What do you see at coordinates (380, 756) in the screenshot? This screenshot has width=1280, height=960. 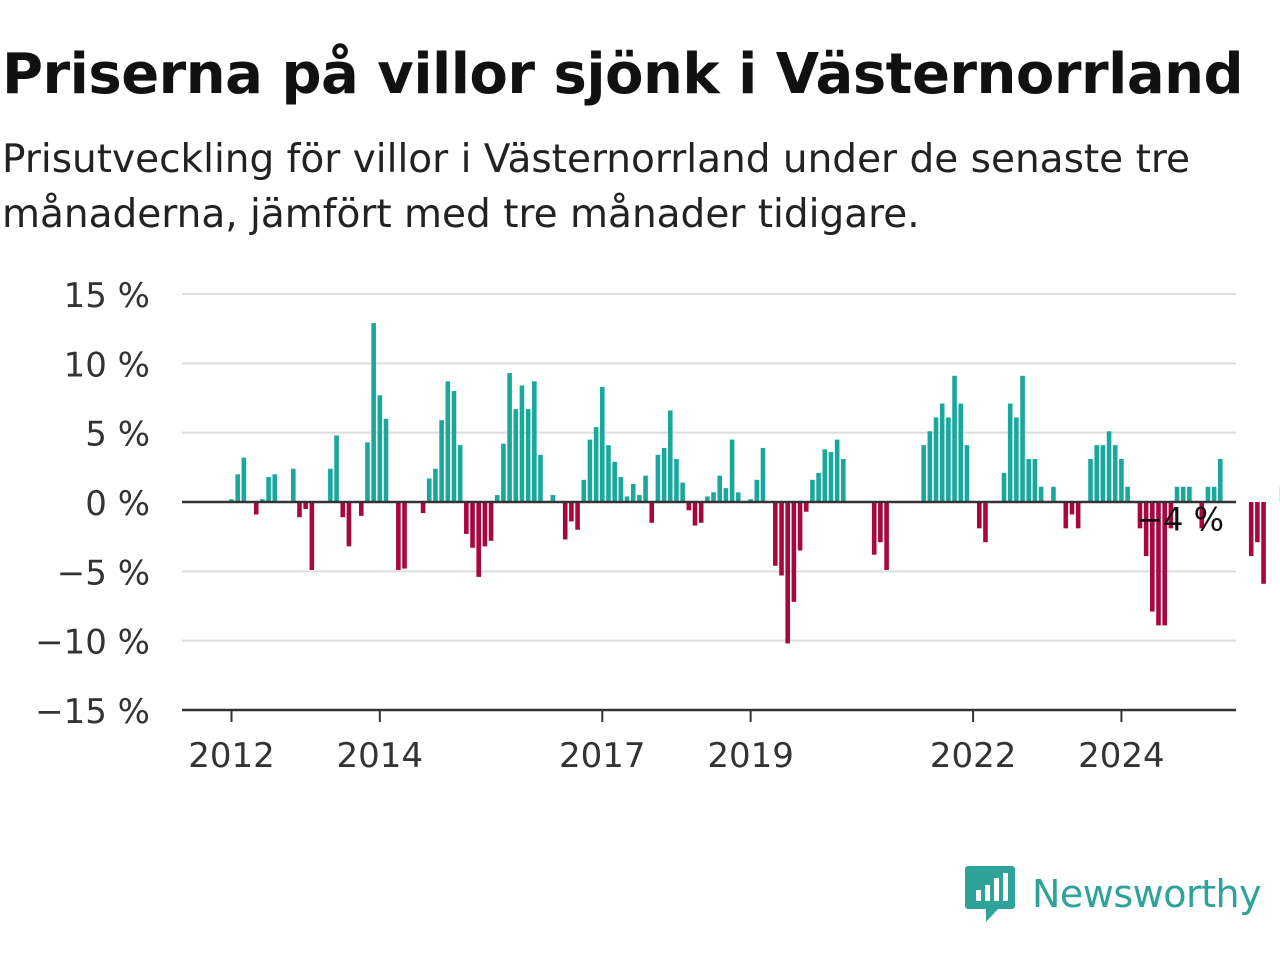 I see `x-tick-label: 2014` at bounding box center [380, 756].